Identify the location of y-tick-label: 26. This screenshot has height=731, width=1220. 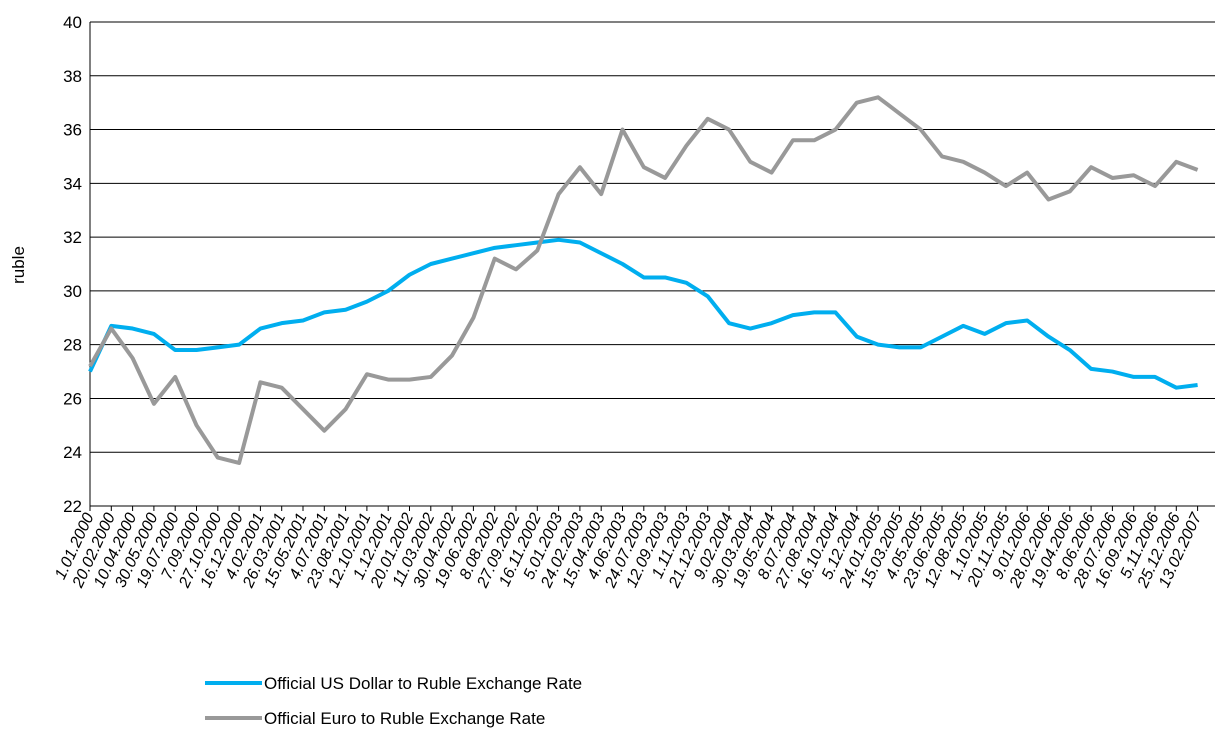
(72, 398).